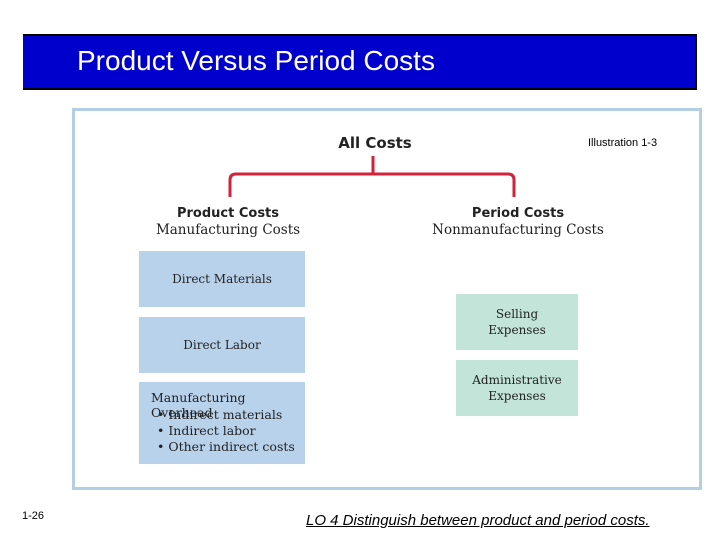 The width and height of the screenshot is (720, 540). Describe the element at coordinates (517, 322) in the screenshot. I see `selling-expenses-box: Selling Expenses` at that location.